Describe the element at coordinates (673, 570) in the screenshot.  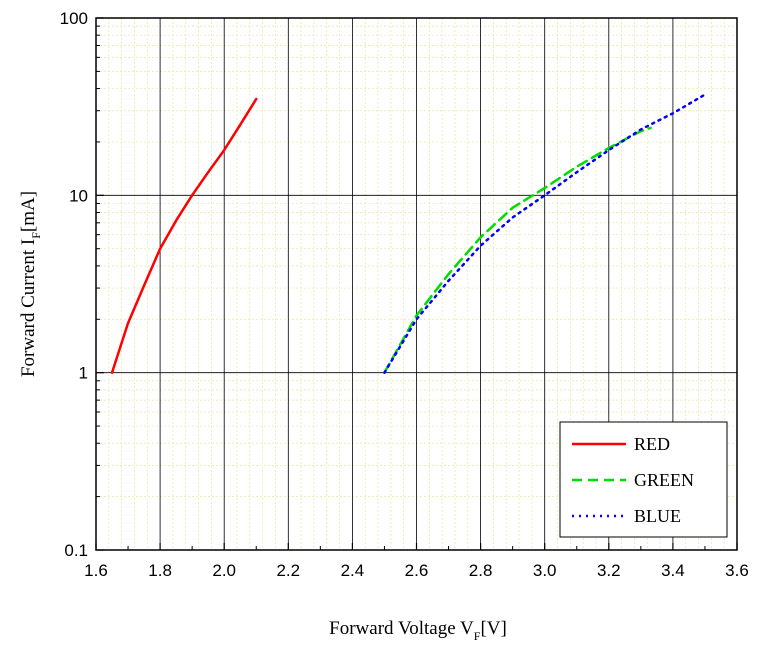
I see `x-tick-label: 3.4` at that location.